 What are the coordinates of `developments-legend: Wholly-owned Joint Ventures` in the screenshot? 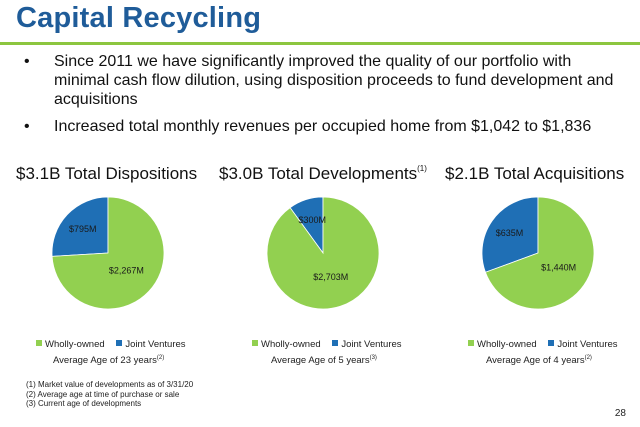 It's located at (331, 344).